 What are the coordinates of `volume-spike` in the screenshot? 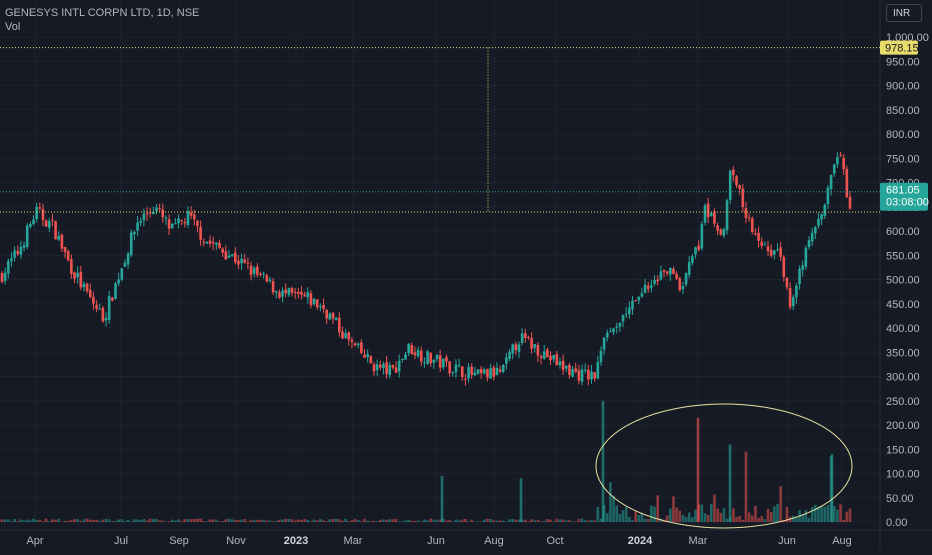 It's located at (832, 488).